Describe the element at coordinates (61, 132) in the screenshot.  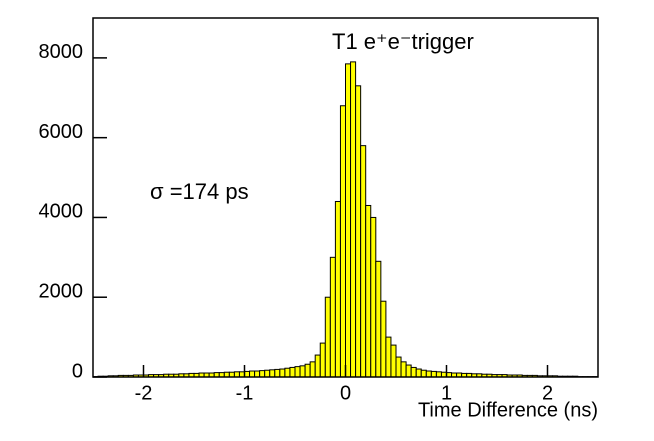
I see `y-tick-label: 6000` at that location.